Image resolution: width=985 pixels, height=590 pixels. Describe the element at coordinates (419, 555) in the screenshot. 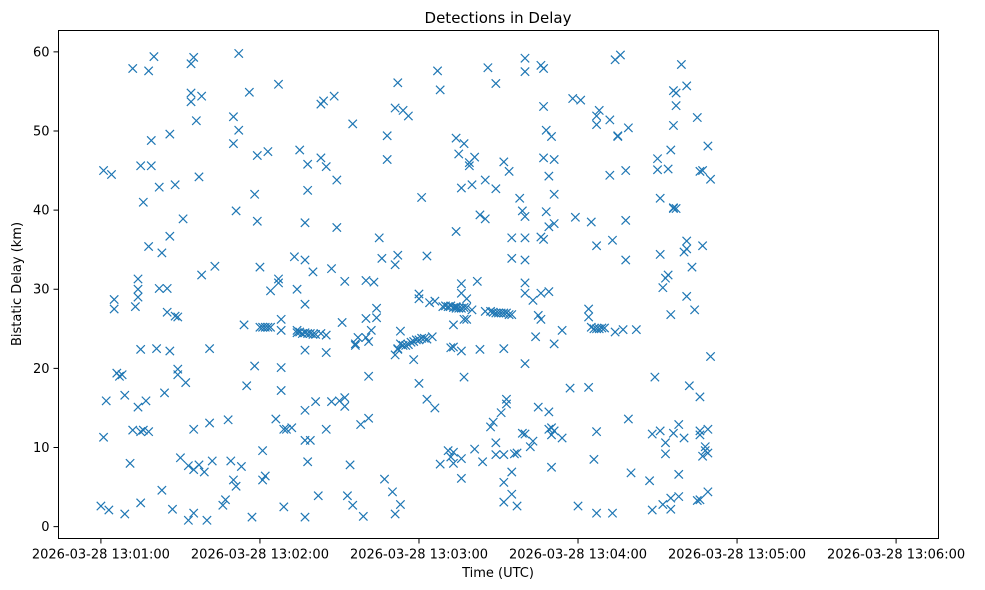

I see `x-tick-label: 2026-03-28 13:03:00` at that location.